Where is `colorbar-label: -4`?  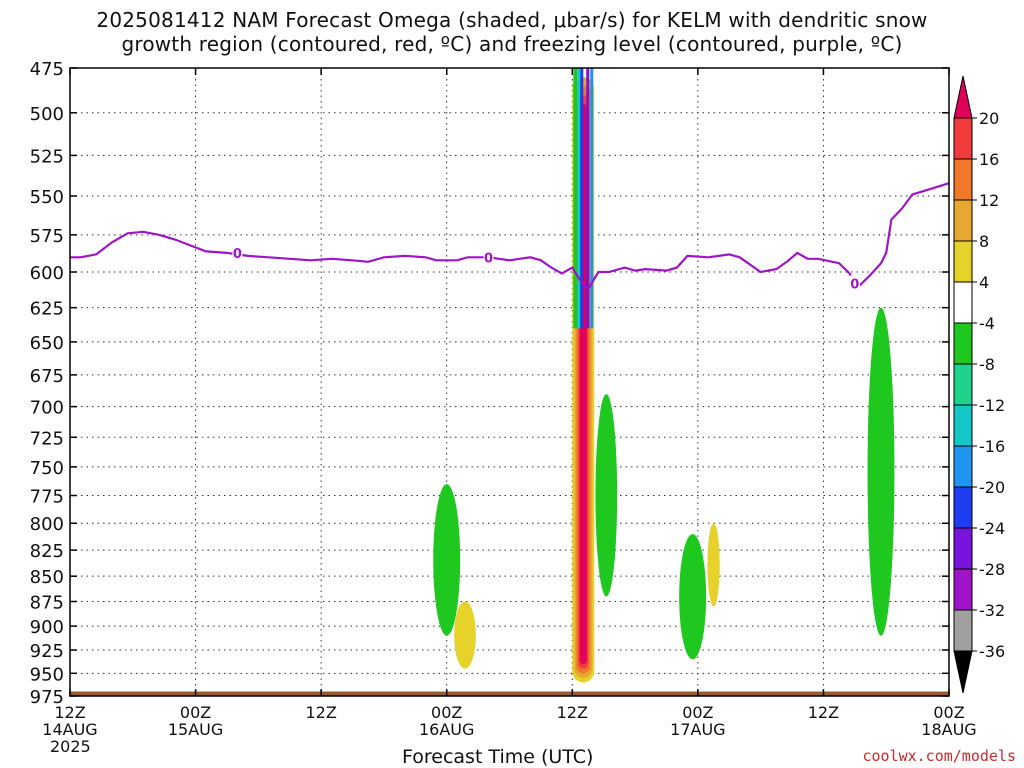
colorbar-label: -4 is located at coordinates (987, 323).